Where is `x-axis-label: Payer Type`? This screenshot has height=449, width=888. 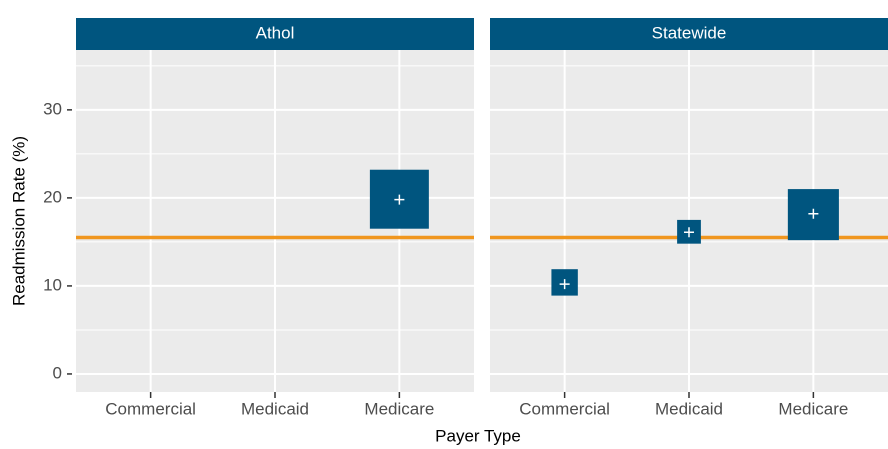 x-axis-label: Payer Type is located at coordinates (478, 435).